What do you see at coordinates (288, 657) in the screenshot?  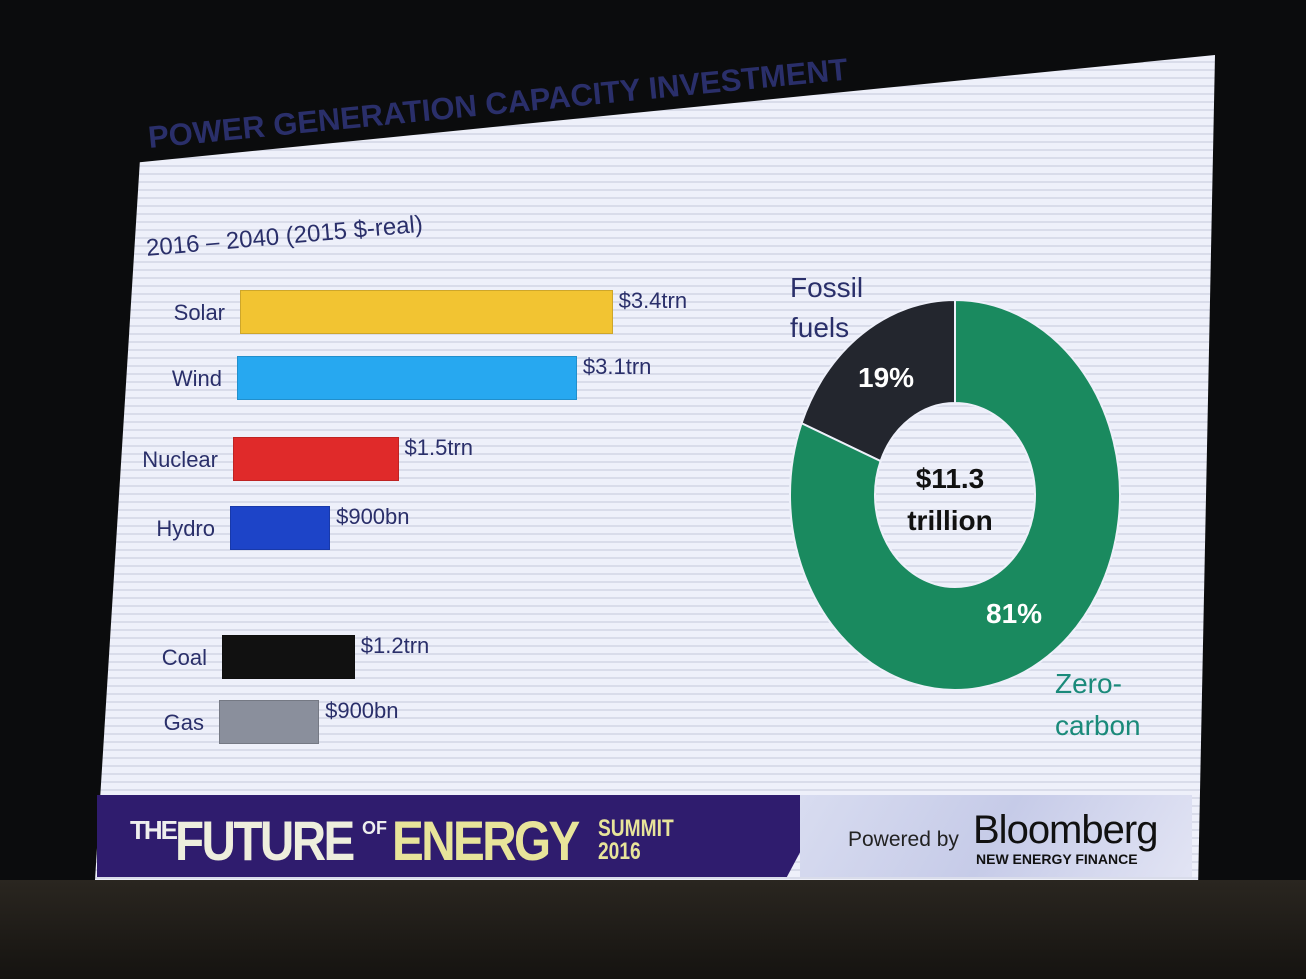 I see `bar-coal` at bounding box center [288, 657].